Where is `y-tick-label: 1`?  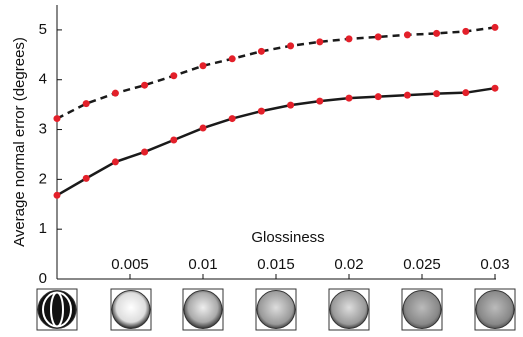
y-tick-label: 1 is located at coordinates (43, 228).